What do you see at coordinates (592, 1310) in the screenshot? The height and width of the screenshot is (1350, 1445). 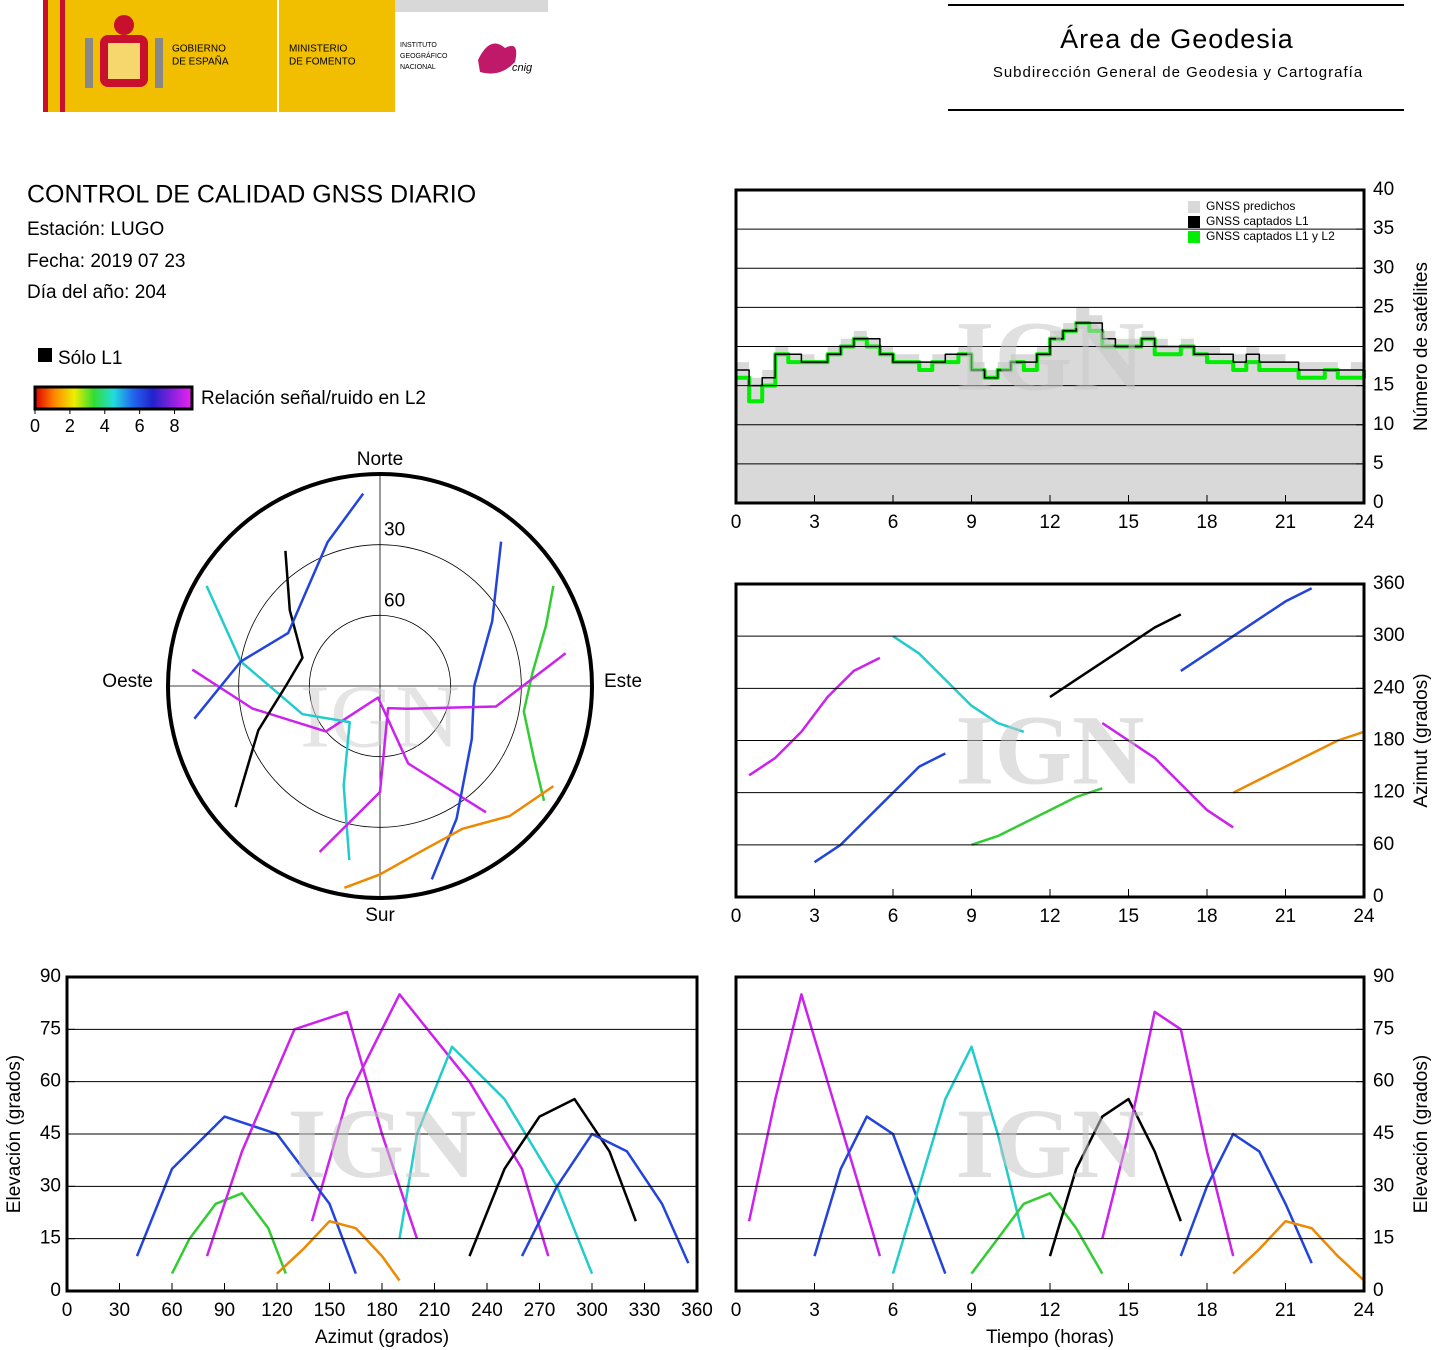 I see `x-tick-label: 300` at bounding box center [592, 1310].